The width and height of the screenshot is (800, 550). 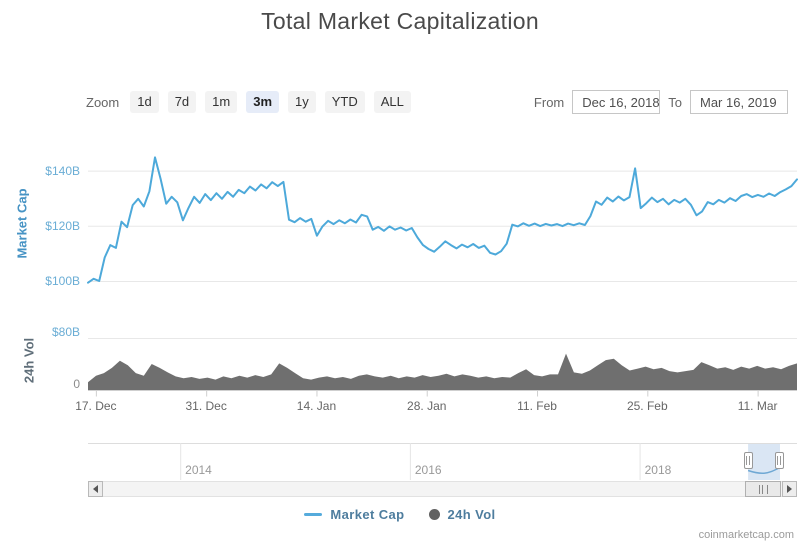 What do you see at coordinates (442, 371) in the screenshot?
I see `volume-series` at bounding box center [442, 371].